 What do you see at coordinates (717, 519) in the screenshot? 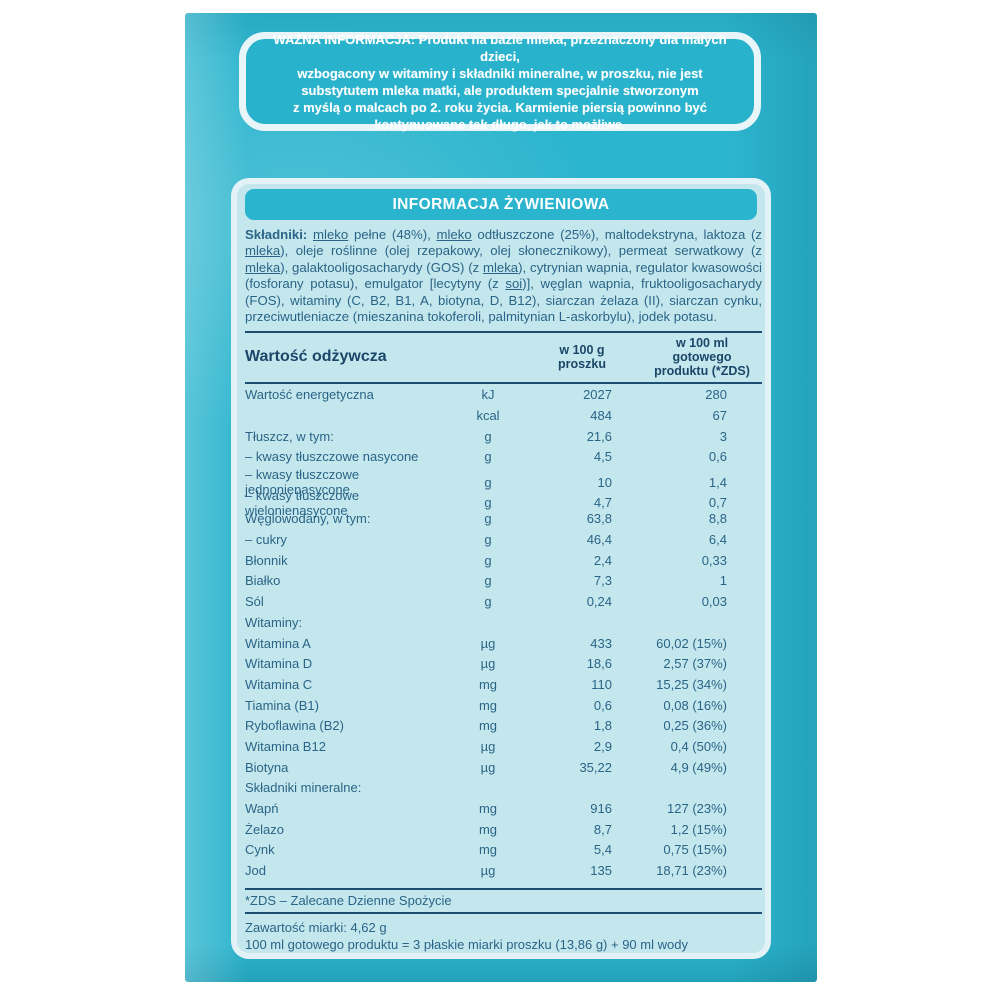
I see `table-cell-v2: 8,8` at bounding box center [717, 519].